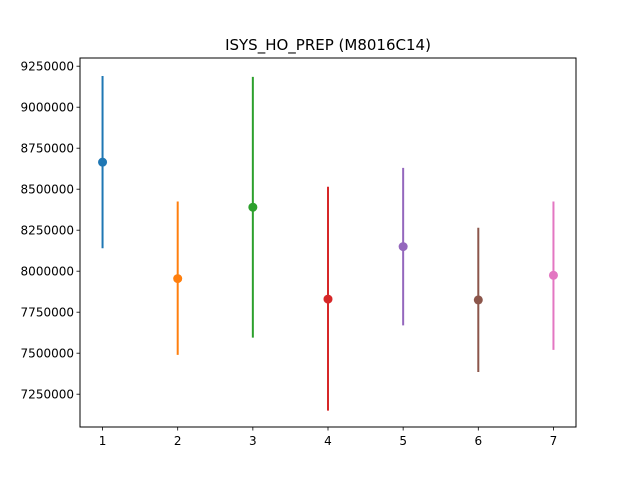  Describe the element at coordinates (328, 441) in the screenshot. I see `x-tick-label: 4` at that location.